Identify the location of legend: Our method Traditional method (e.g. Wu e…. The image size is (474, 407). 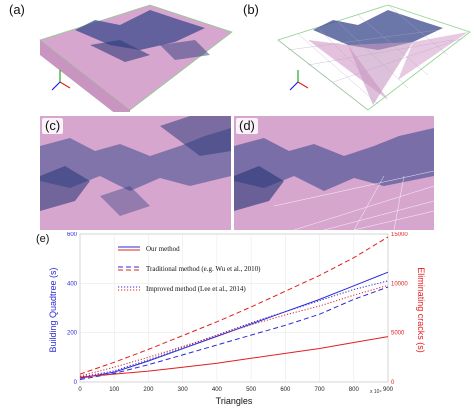
(189, 269).